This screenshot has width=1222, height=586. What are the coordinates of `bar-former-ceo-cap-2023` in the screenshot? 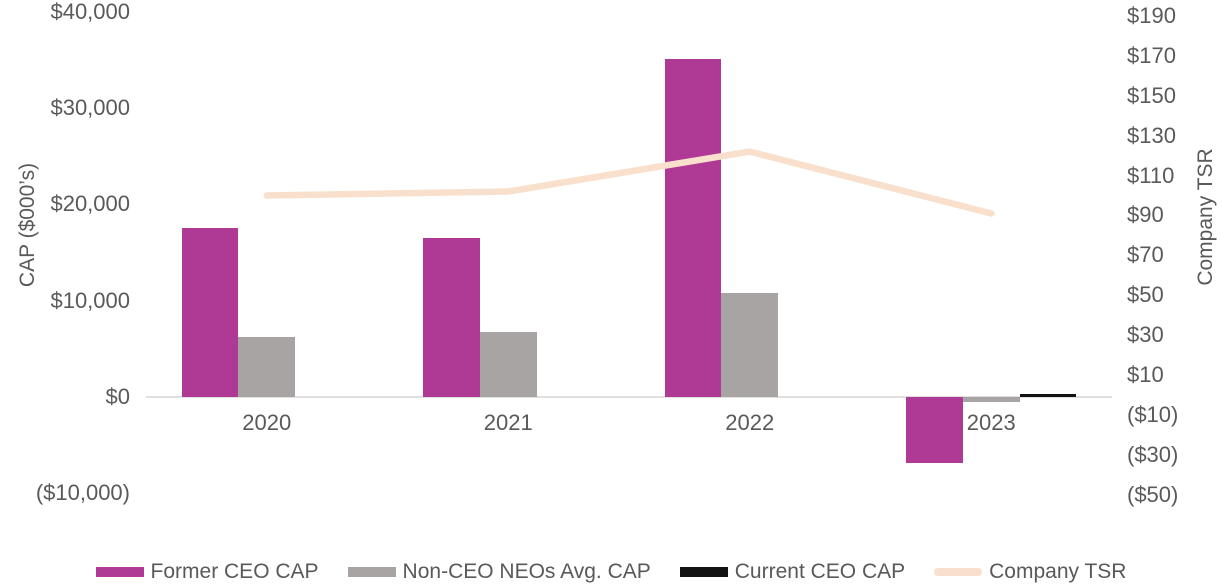 It's located at (934, 430).